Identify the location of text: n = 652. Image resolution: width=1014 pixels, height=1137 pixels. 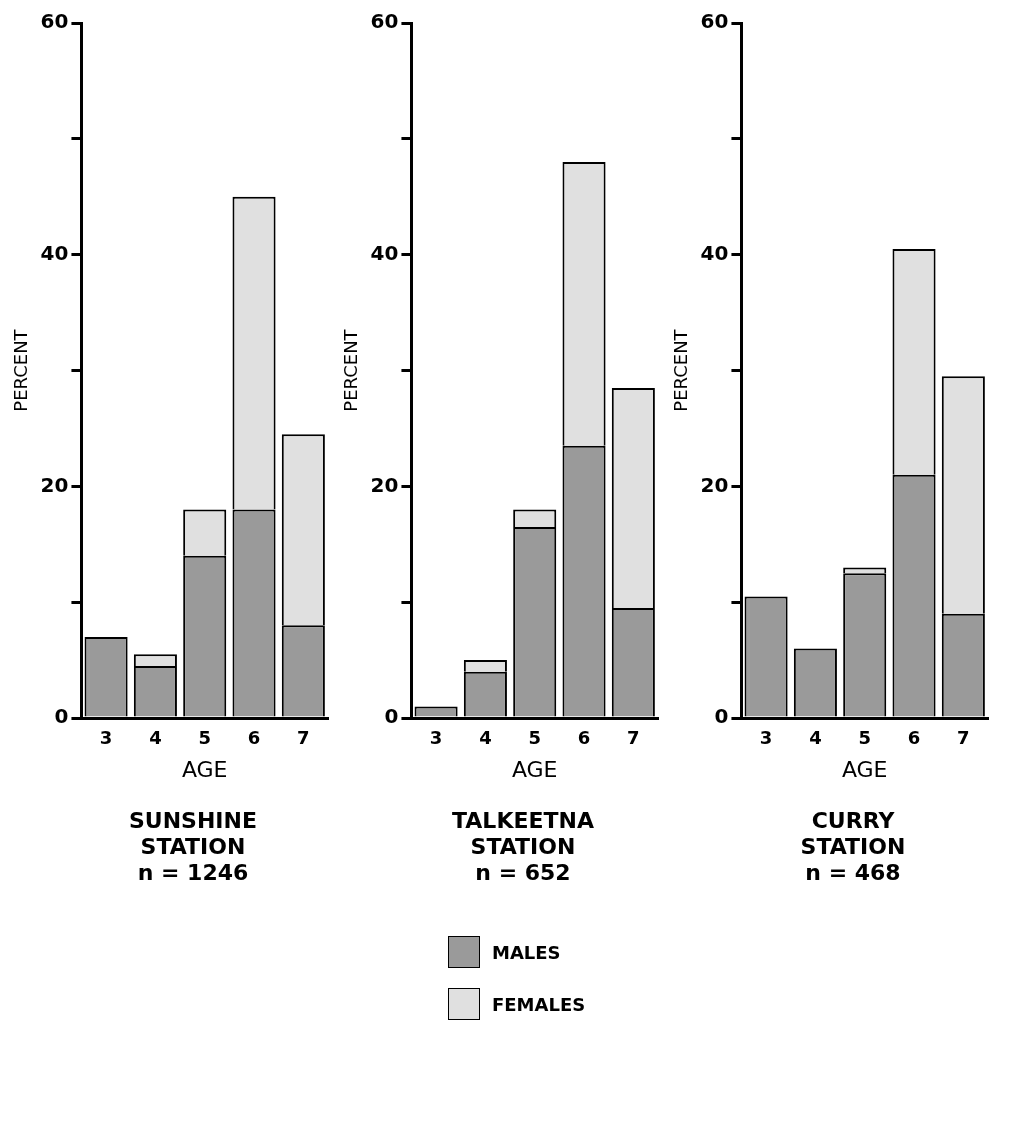
(523, 873).